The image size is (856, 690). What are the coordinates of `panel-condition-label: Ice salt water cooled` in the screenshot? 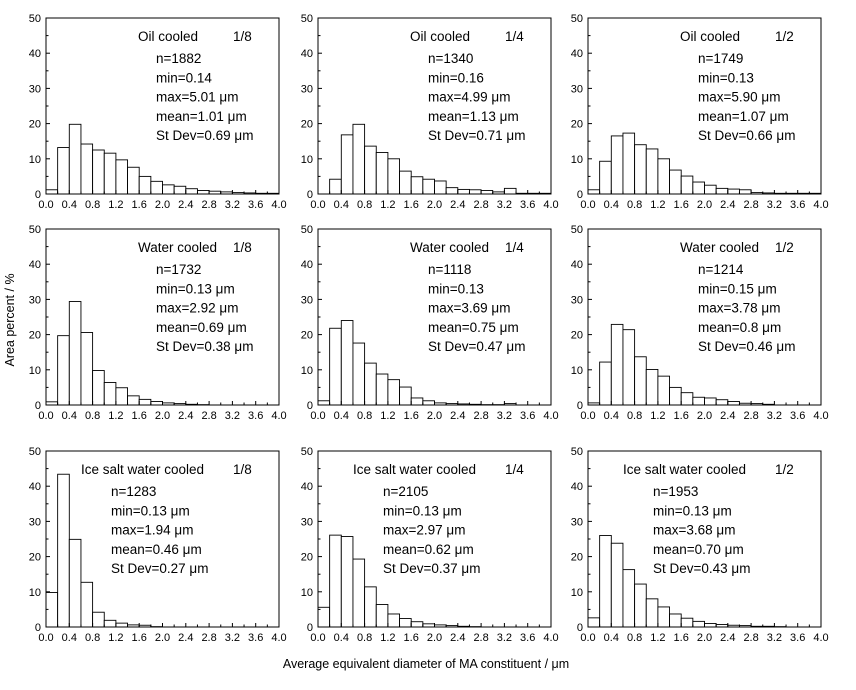 It's located at (142, 469).